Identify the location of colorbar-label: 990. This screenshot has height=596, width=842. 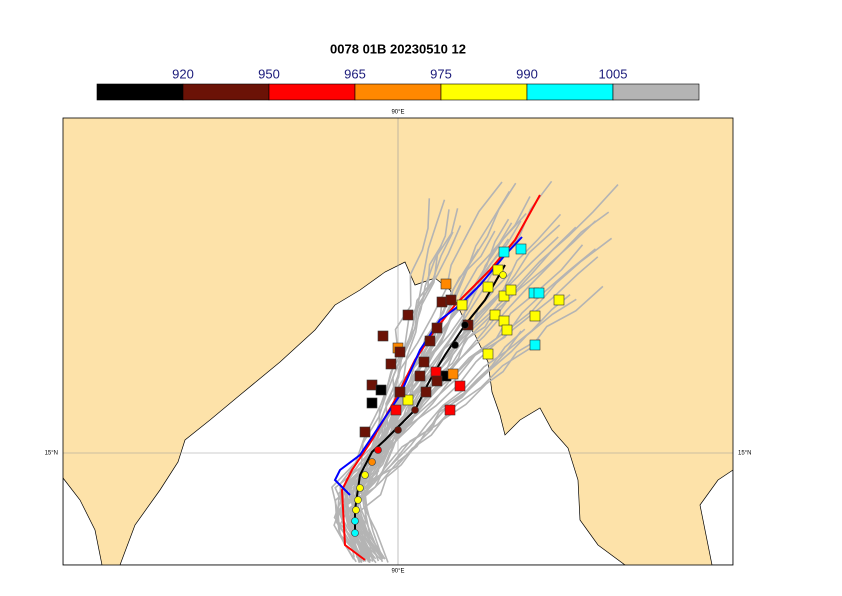
(527, 73).